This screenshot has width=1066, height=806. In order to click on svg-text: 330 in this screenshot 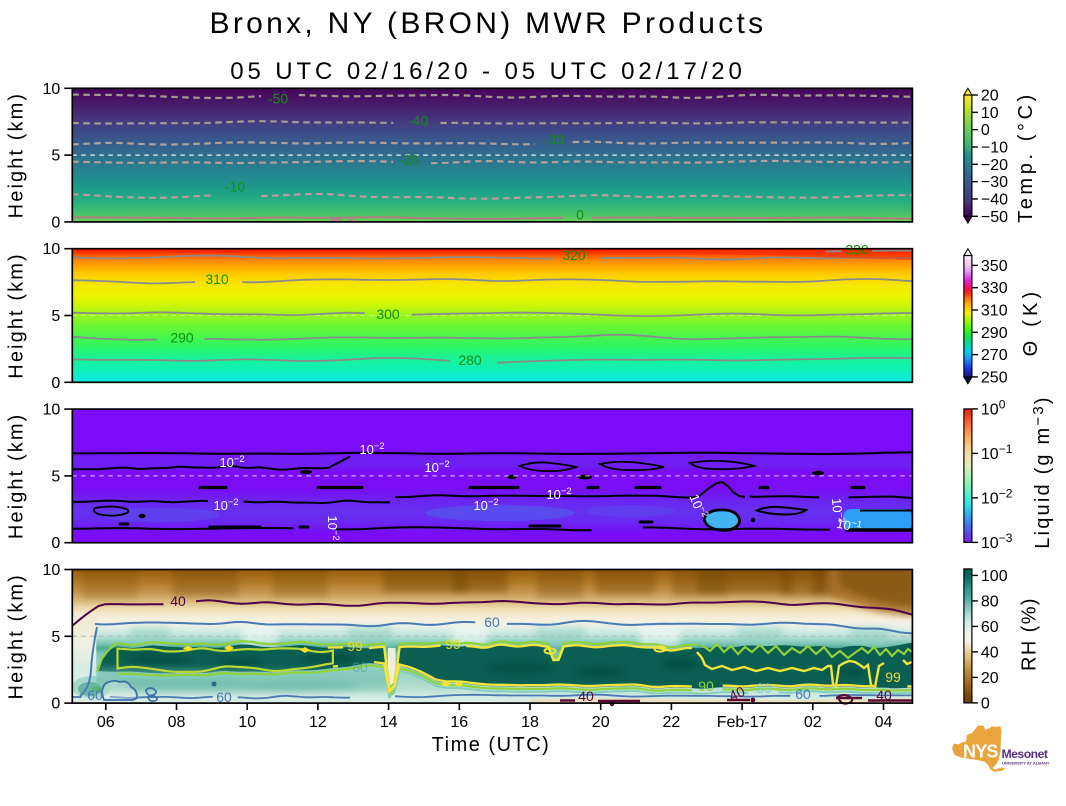, I will do `click(994, 288)`.